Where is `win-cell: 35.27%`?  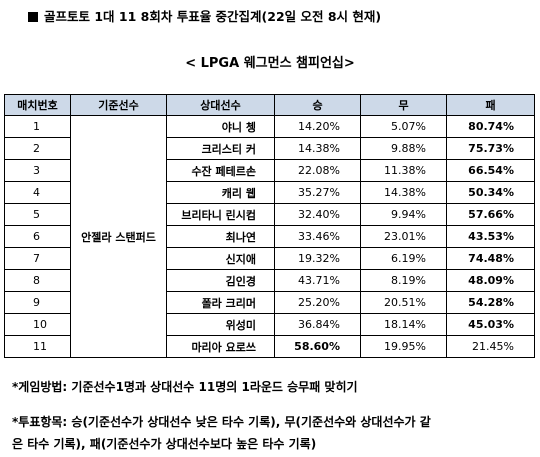
win-cell: 35.27% is located at coordinates (317, 192).